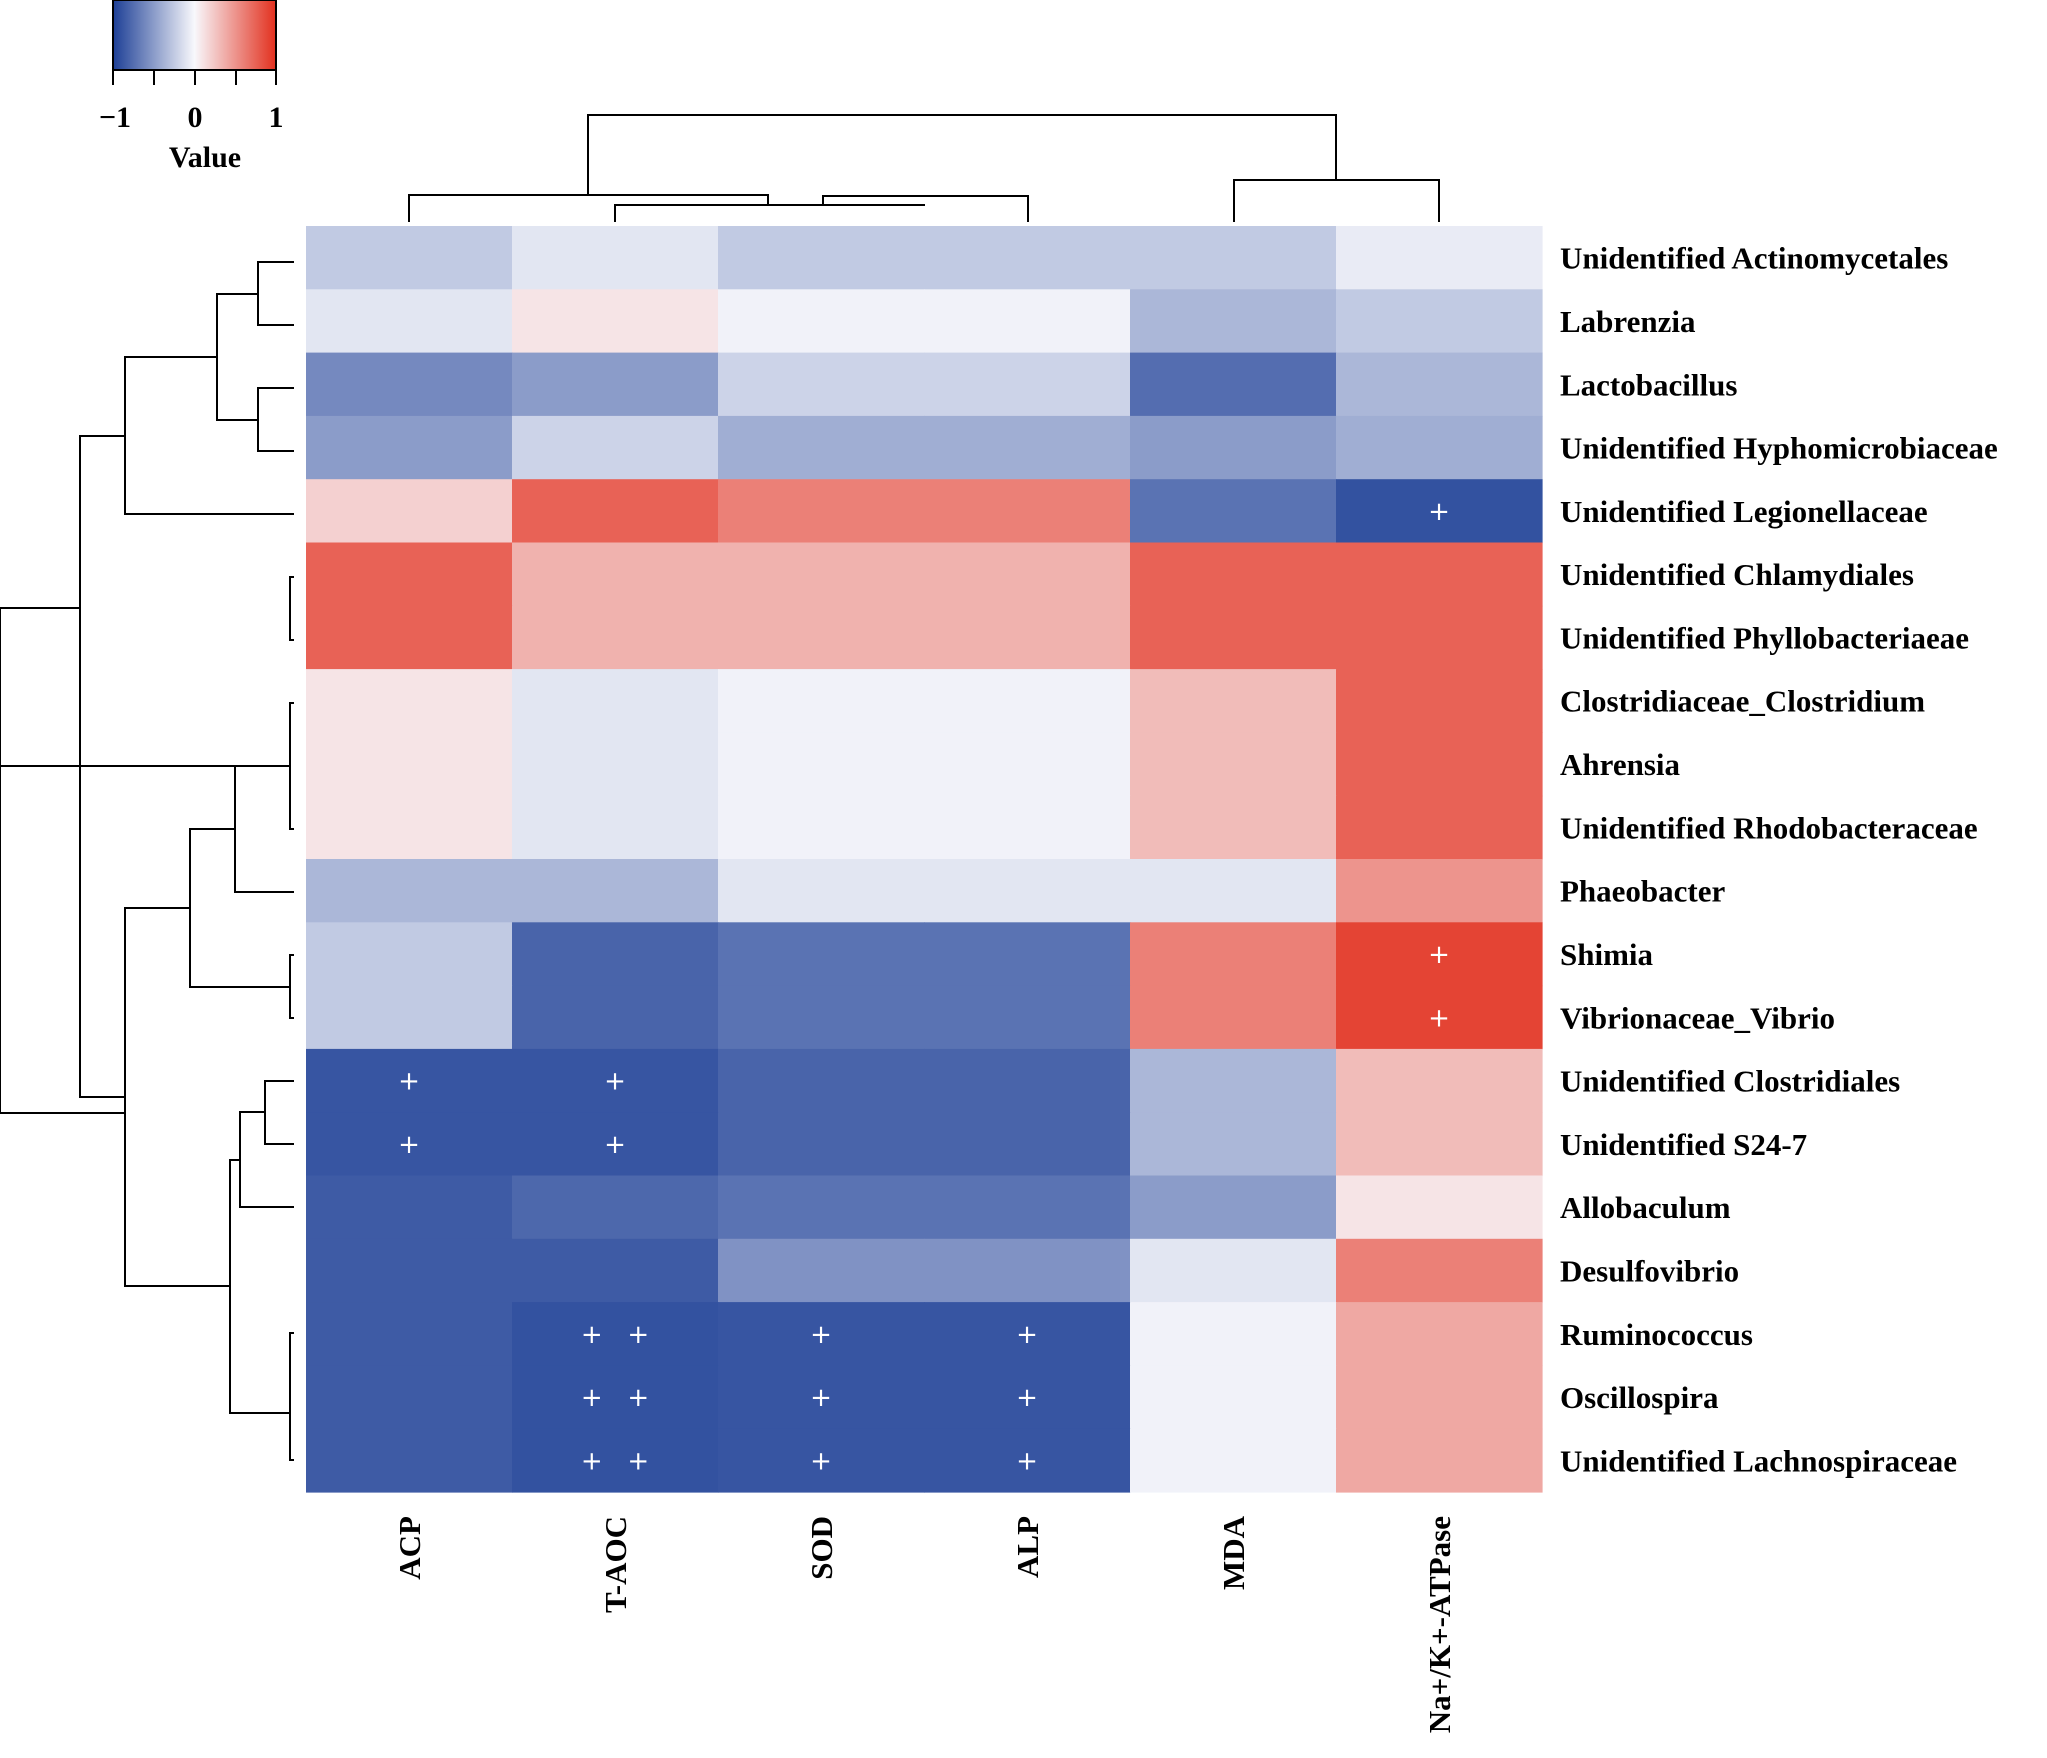 This screenshot has height=1758, width=2047. Describe the element at coordinates (1683, 1144) in the screenshot. I see `row-label: Unidentified S24-7` at that location.